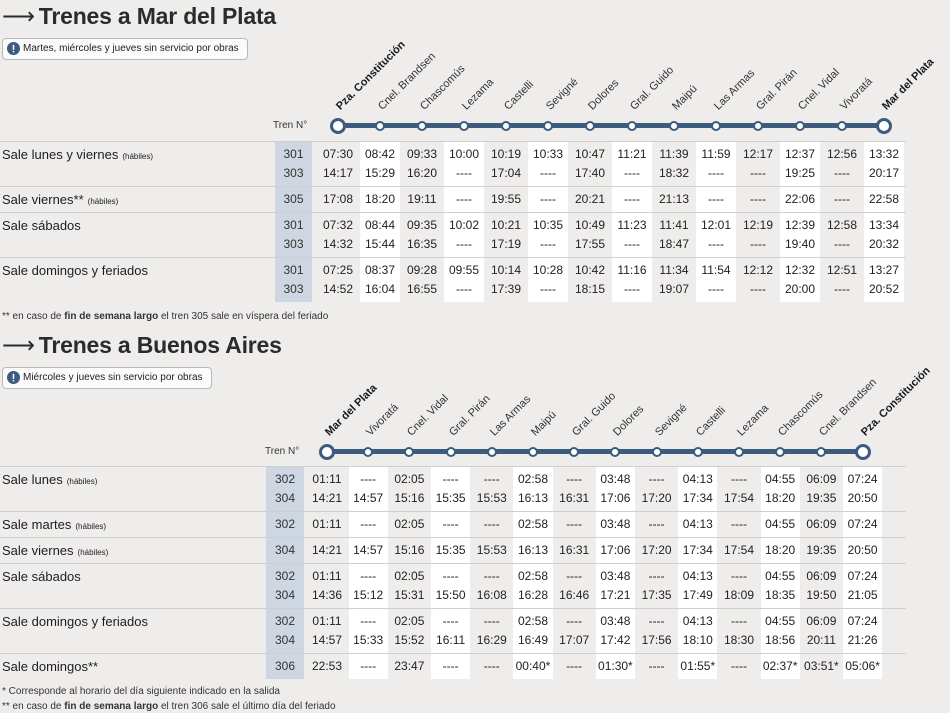 This screenshot has height=713, width=950. What do you see at coordinates (368, 549) in the screenshot?
I see `departure-time-cell: 14:57` at bounding box center [368, 549].